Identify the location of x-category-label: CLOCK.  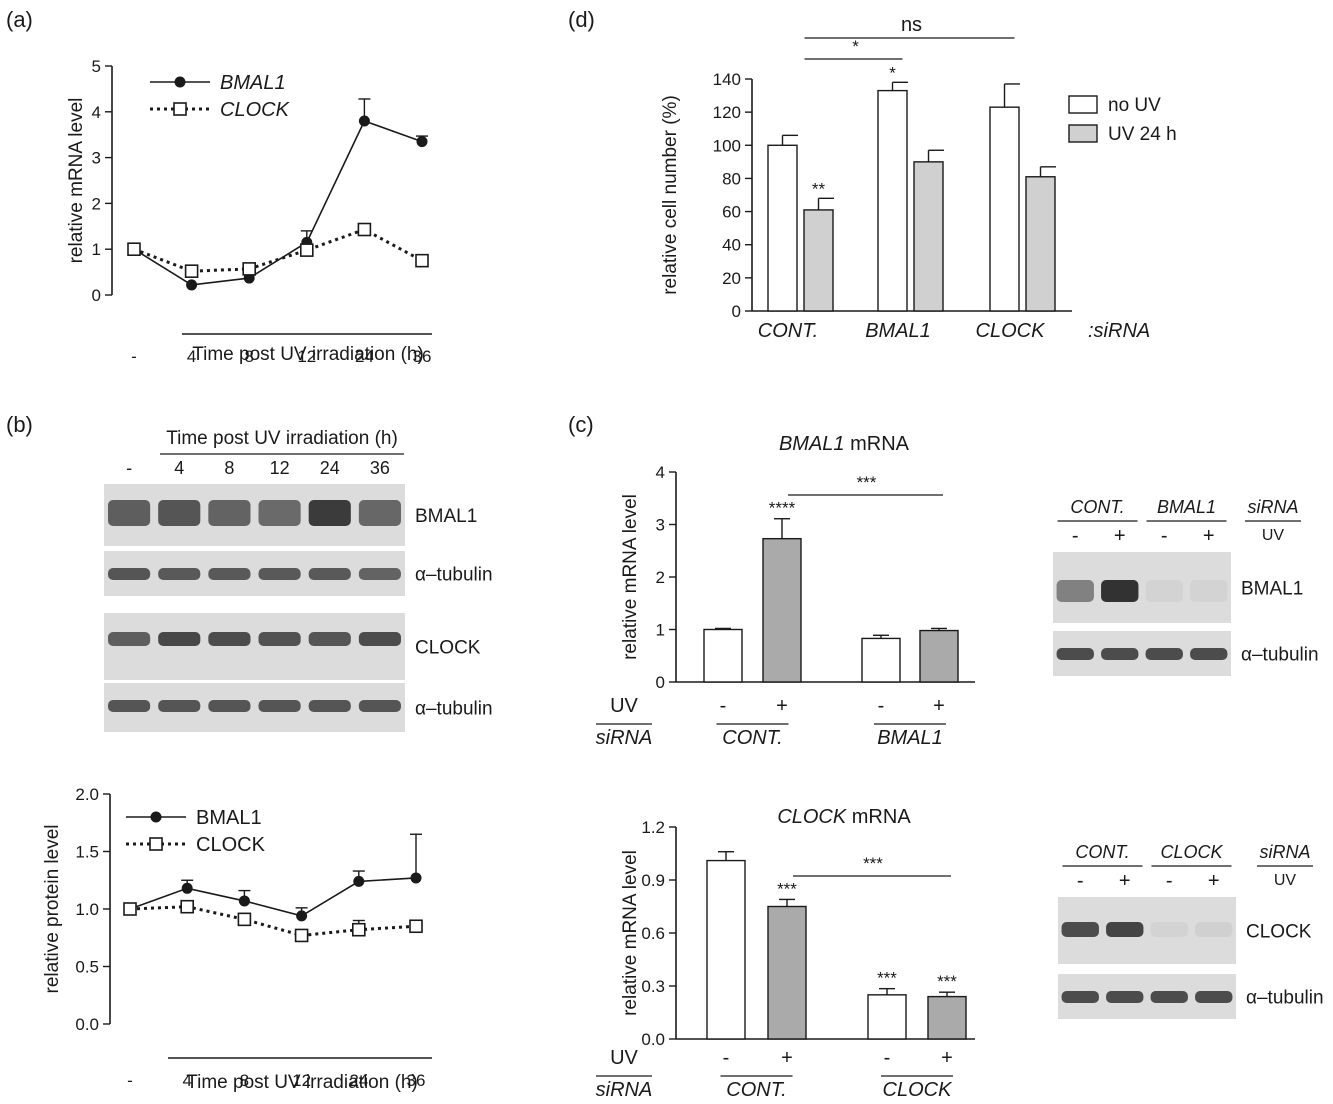
(1011, 331).